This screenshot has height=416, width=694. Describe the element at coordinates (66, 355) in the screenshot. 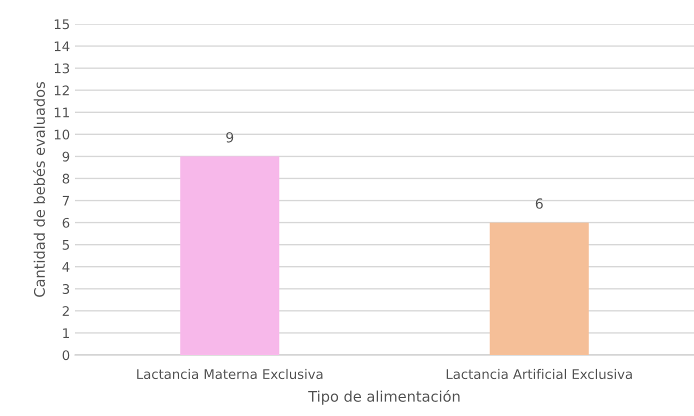

I see `y-tick-label: 0` at that location.